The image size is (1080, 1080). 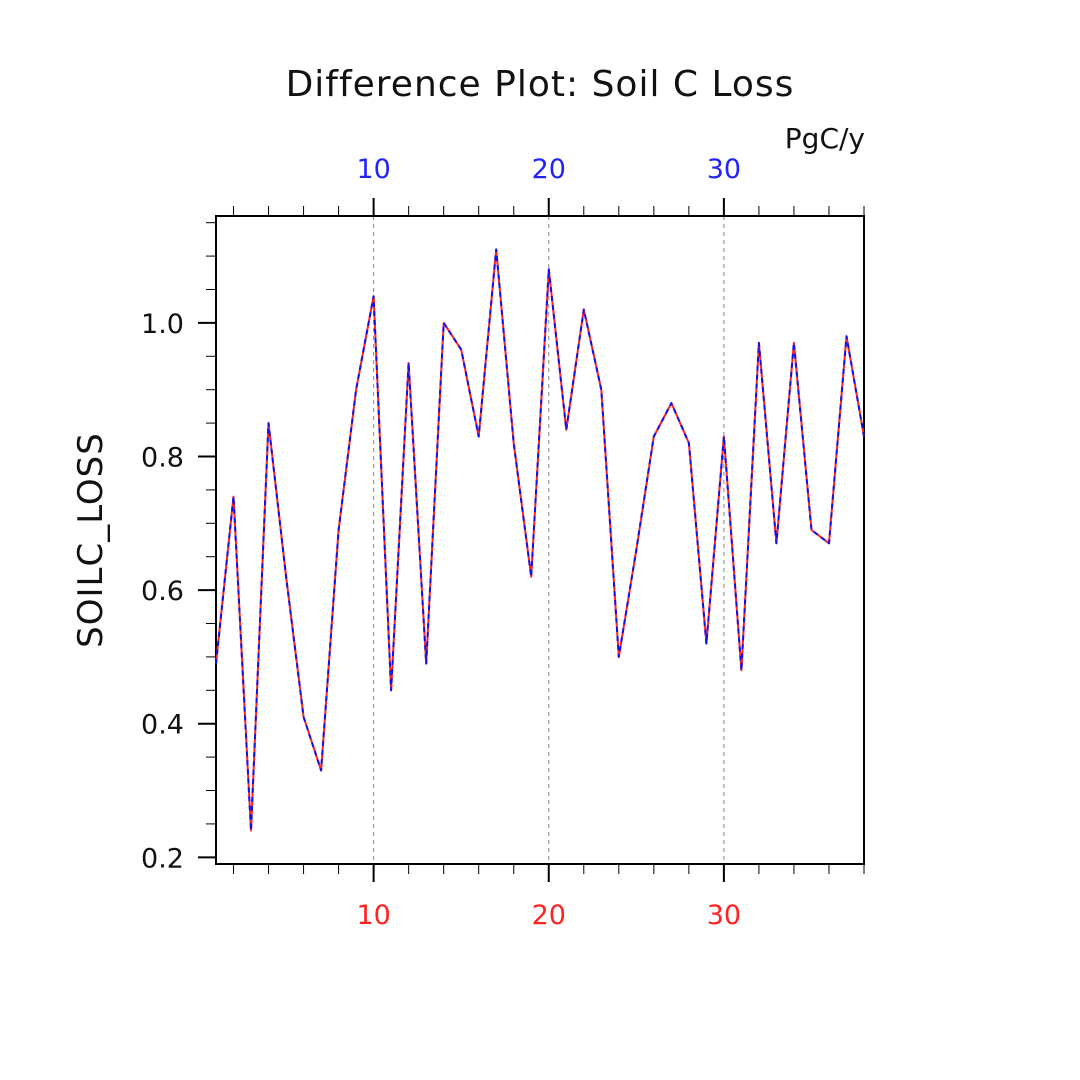 What do you see at coordinates (162, 324) in the screenshot?
I see `y-tick-label: 1.0` at bounding box center [162, 324].